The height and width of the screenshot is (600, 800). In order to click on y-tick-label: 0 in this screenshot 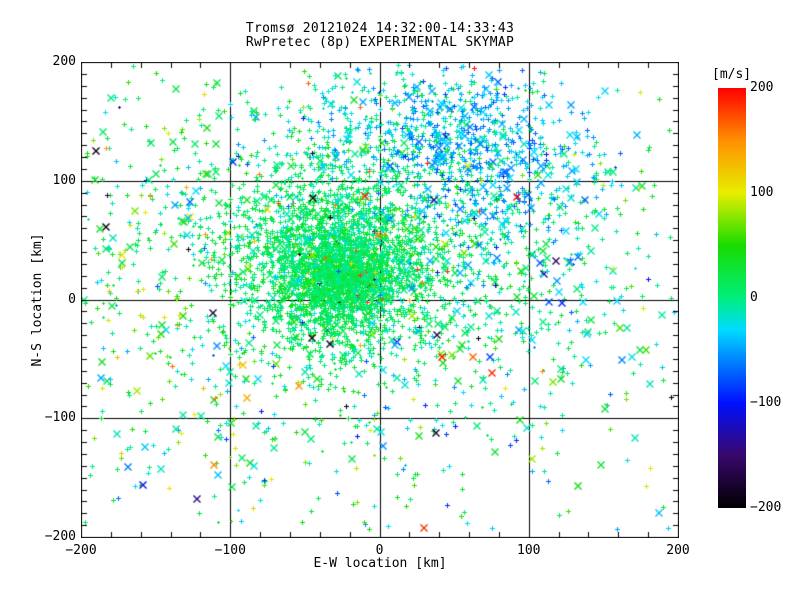, I will do `click(72, 299)`.